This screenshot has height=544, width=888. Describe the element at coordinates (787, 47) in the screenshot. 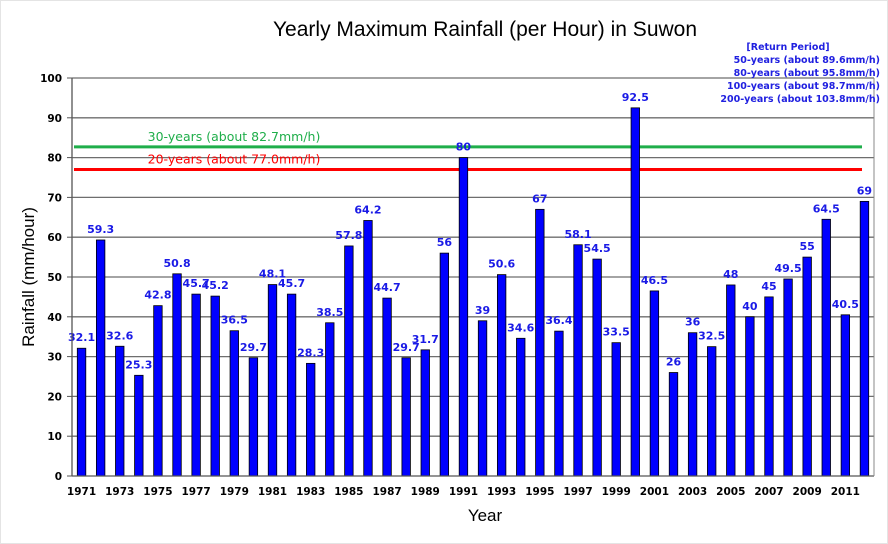

I see `return-period-title: [Return Period]` at that location.